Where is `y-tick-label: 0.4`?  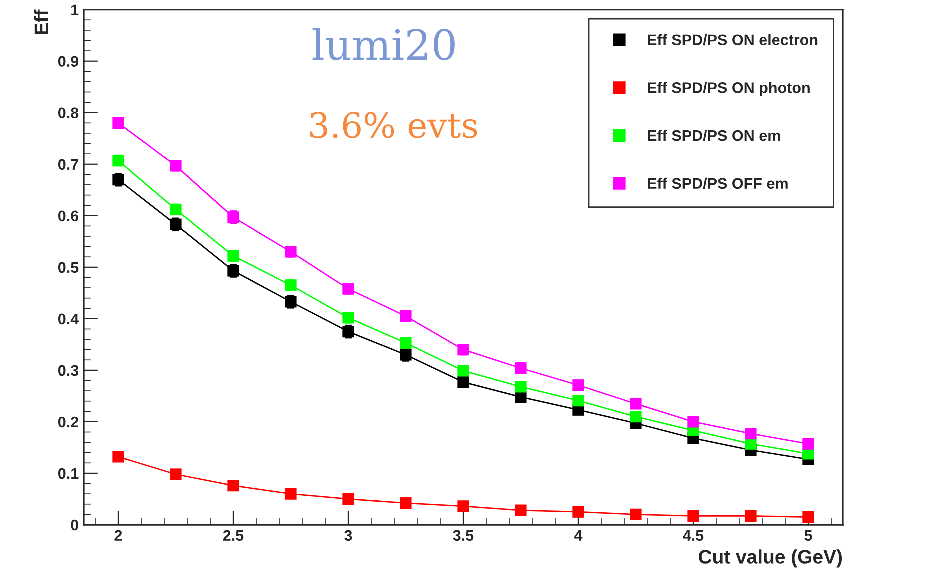 y-tick-label: 0.4 is located at coordinates (69, 319).